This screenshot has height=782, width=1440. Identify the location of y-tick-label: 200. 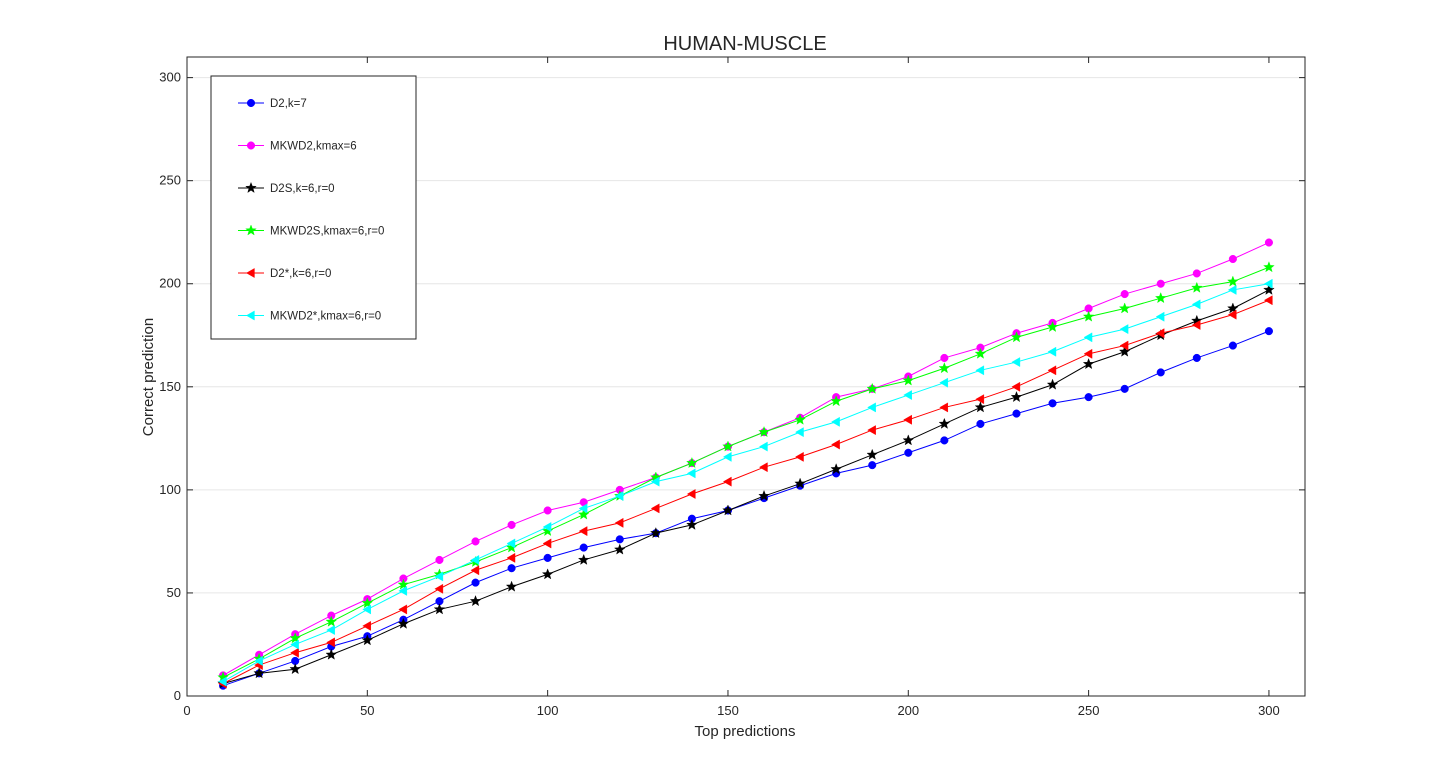
(170, 283).